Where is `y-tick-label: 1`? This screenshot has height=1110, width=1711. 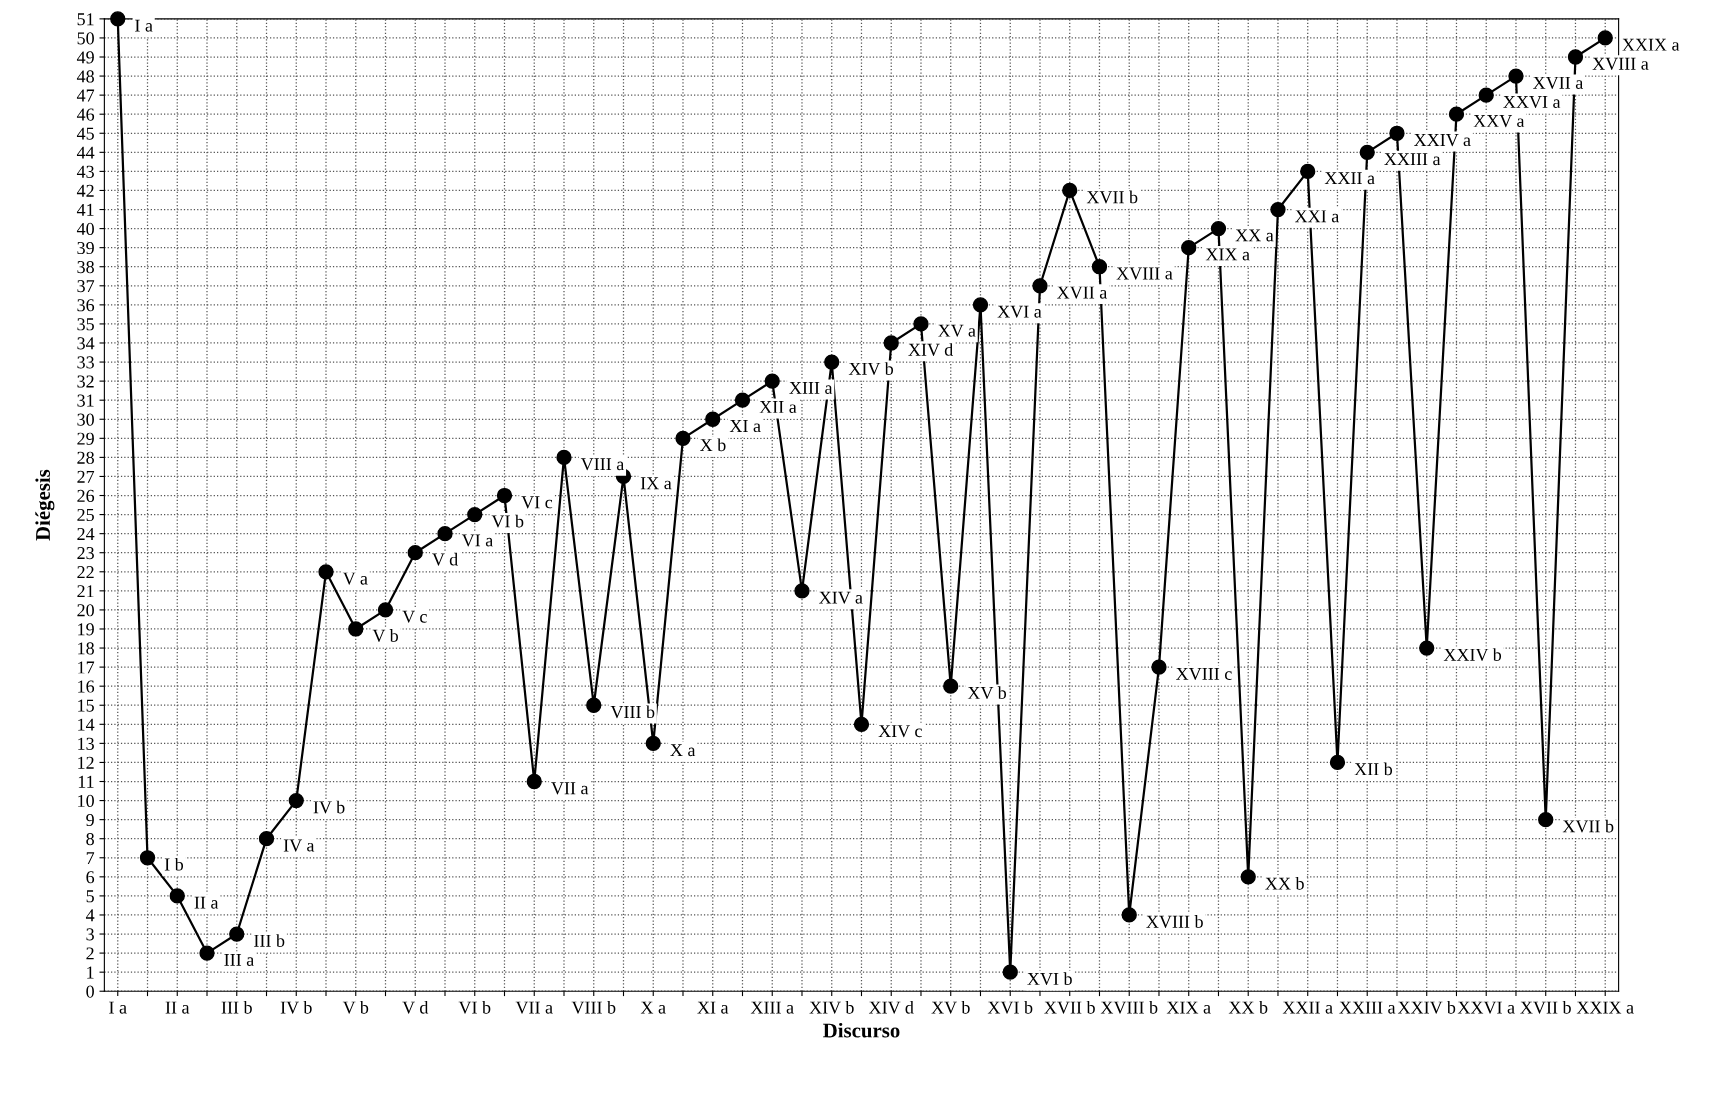
y-tick-label: 1 is located at coordinates (90, 972).